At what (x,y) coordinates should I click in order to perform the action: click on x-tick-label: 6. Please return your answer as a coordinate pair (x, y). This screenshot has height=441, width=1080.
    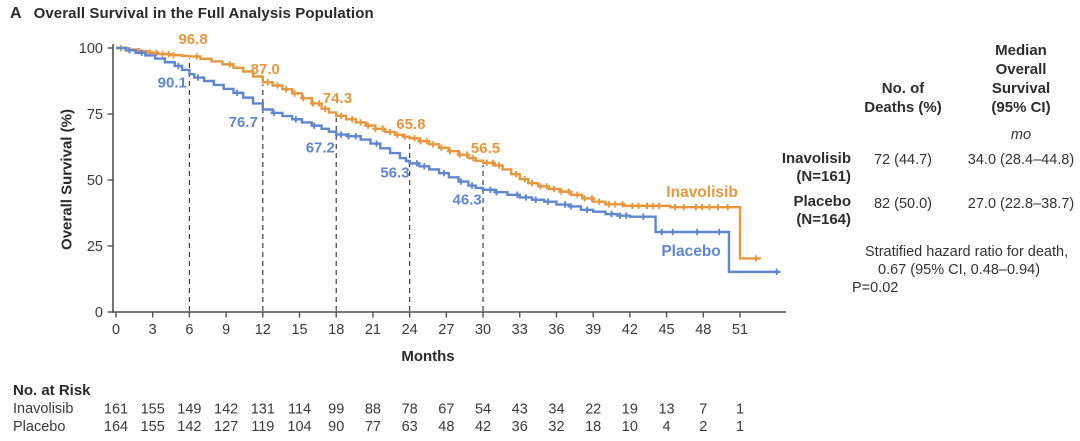
    Looking at the image, I should click on (189, 330).